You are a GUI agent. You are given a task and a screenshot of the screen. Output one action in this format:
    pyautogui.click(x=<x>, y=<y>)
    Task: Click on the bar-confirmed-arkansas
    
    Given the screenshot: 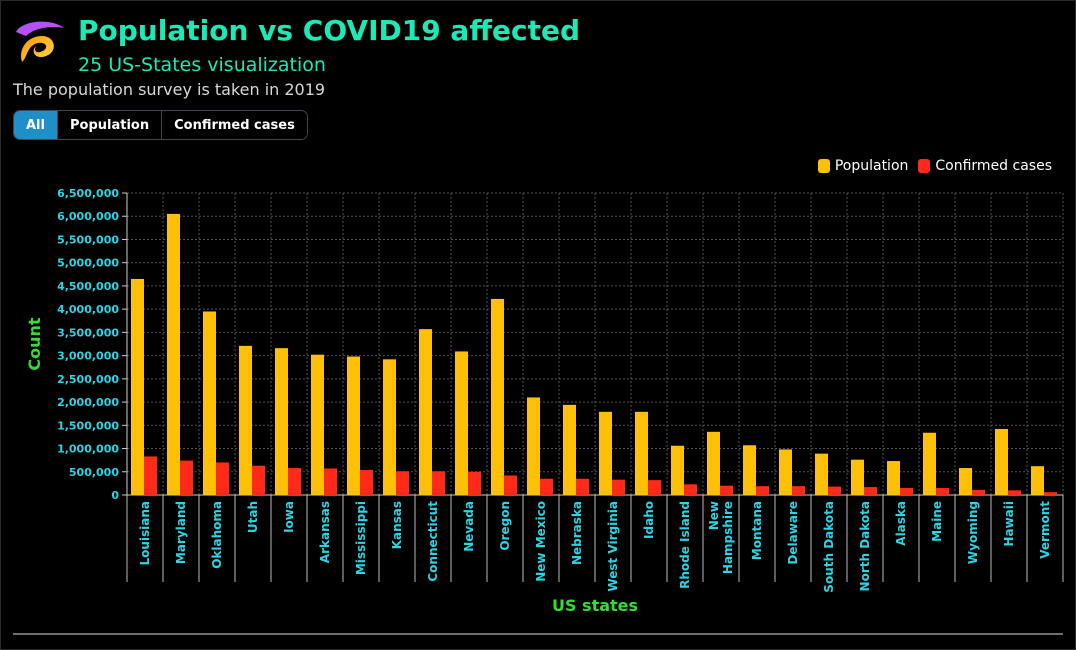 What is the action you would take?
    pyautogui.click(x=330, y=481)
    